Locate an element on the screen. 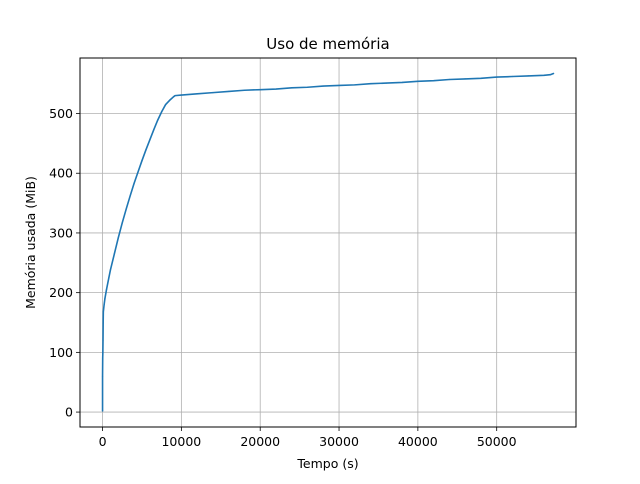 The width and height of the screenshot is (640, 484). chart-title: Uso de memória is located at coordinates (327, 44).